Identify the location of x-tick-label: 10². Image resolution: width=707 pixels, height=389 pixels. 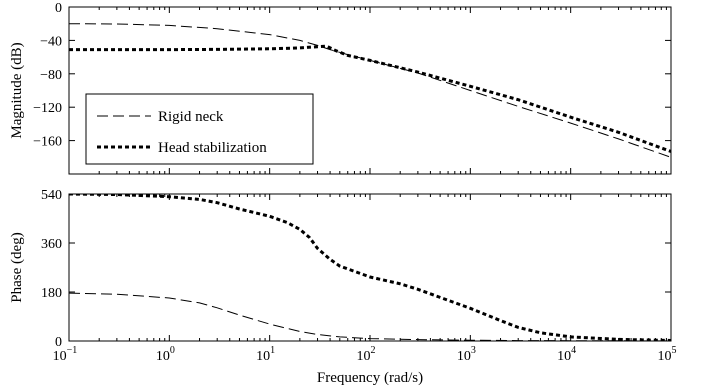
(366, 354).